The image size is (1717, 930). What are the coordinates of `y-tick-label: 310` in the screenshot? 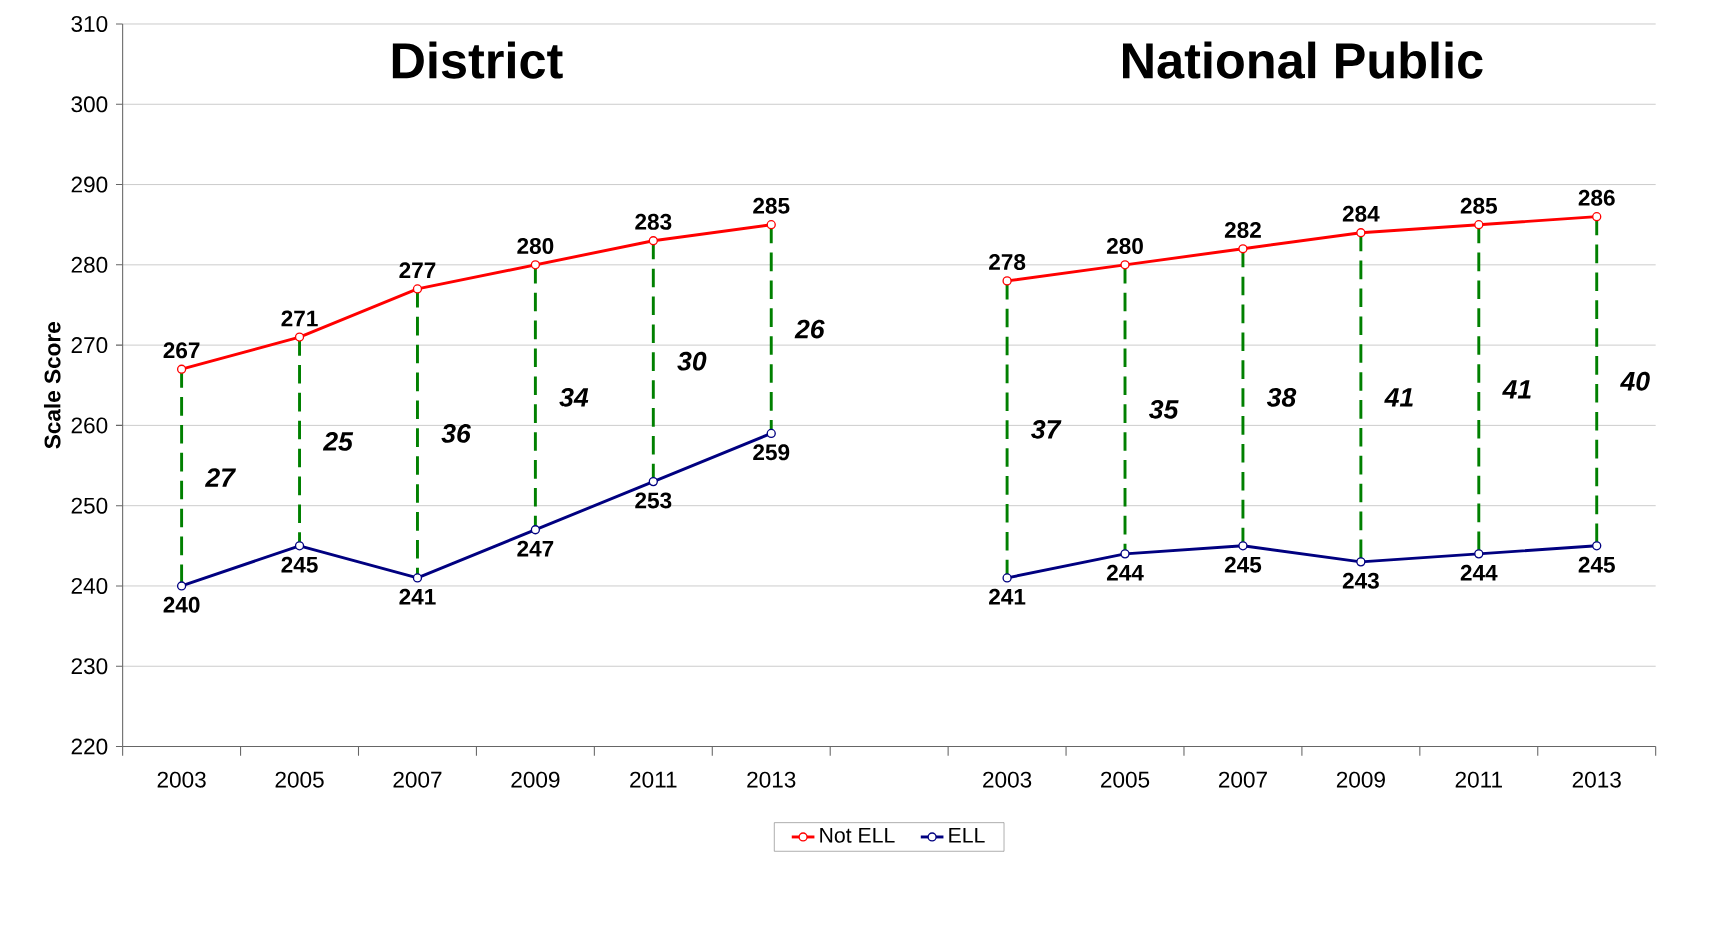 It's located at (89, 23).